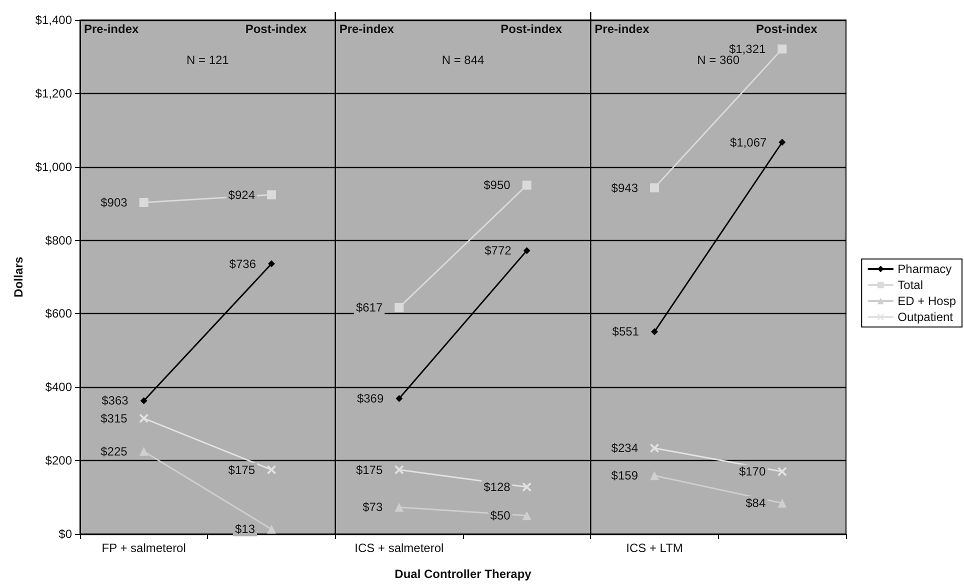 Image resolution: width=964 pixels, height=586 pixels. What do you see at coordinates (752, 471) in the screenshot?
I see `data-label: $170` at bounding box center [752, 471].